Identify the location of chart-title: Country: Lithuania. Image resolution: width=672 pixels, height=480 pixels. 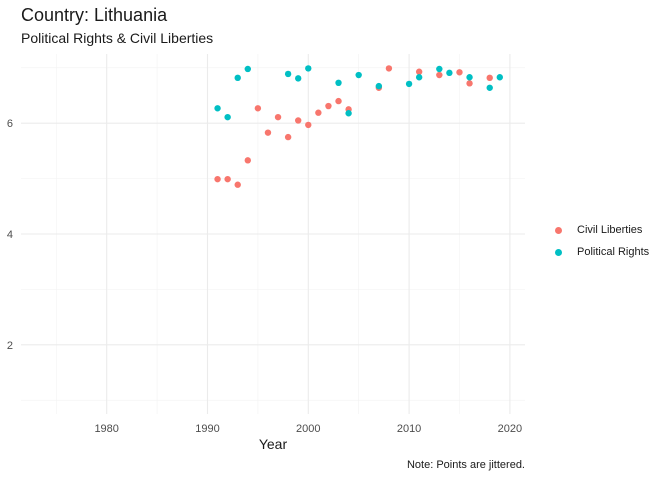
(94, 15).